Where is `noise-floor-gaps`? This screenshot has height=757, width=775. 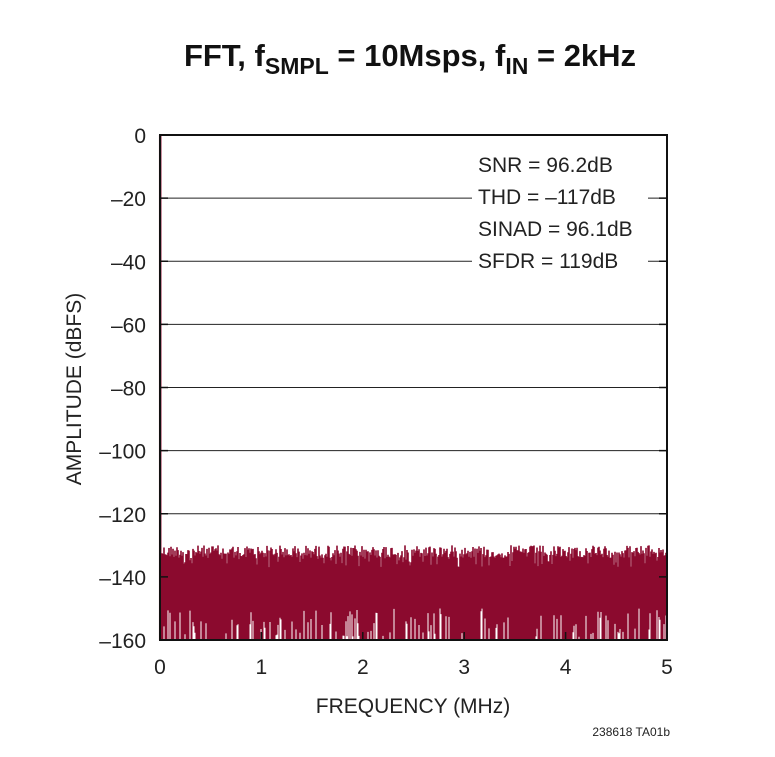 noise-floor-gaps is located at coordinates (415, 623).